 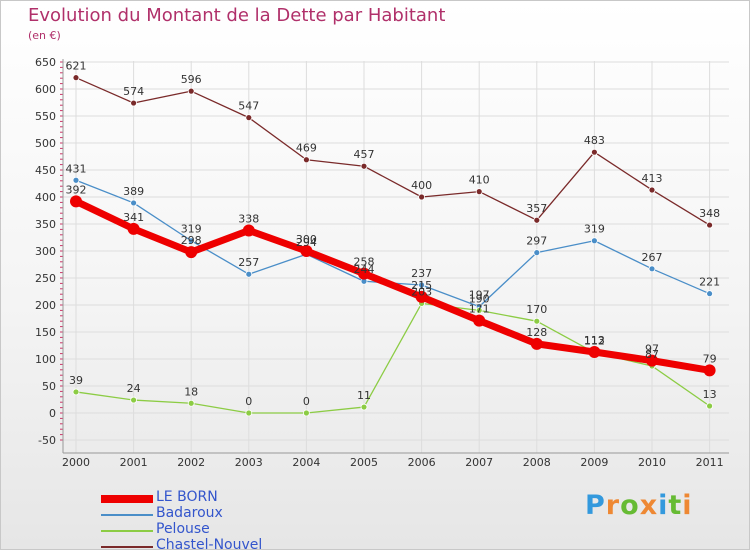 What do you see at coordinates (710, 462) in the screenshot?
I see `x-tick-label: 2011` at bounding box center [710, 462].